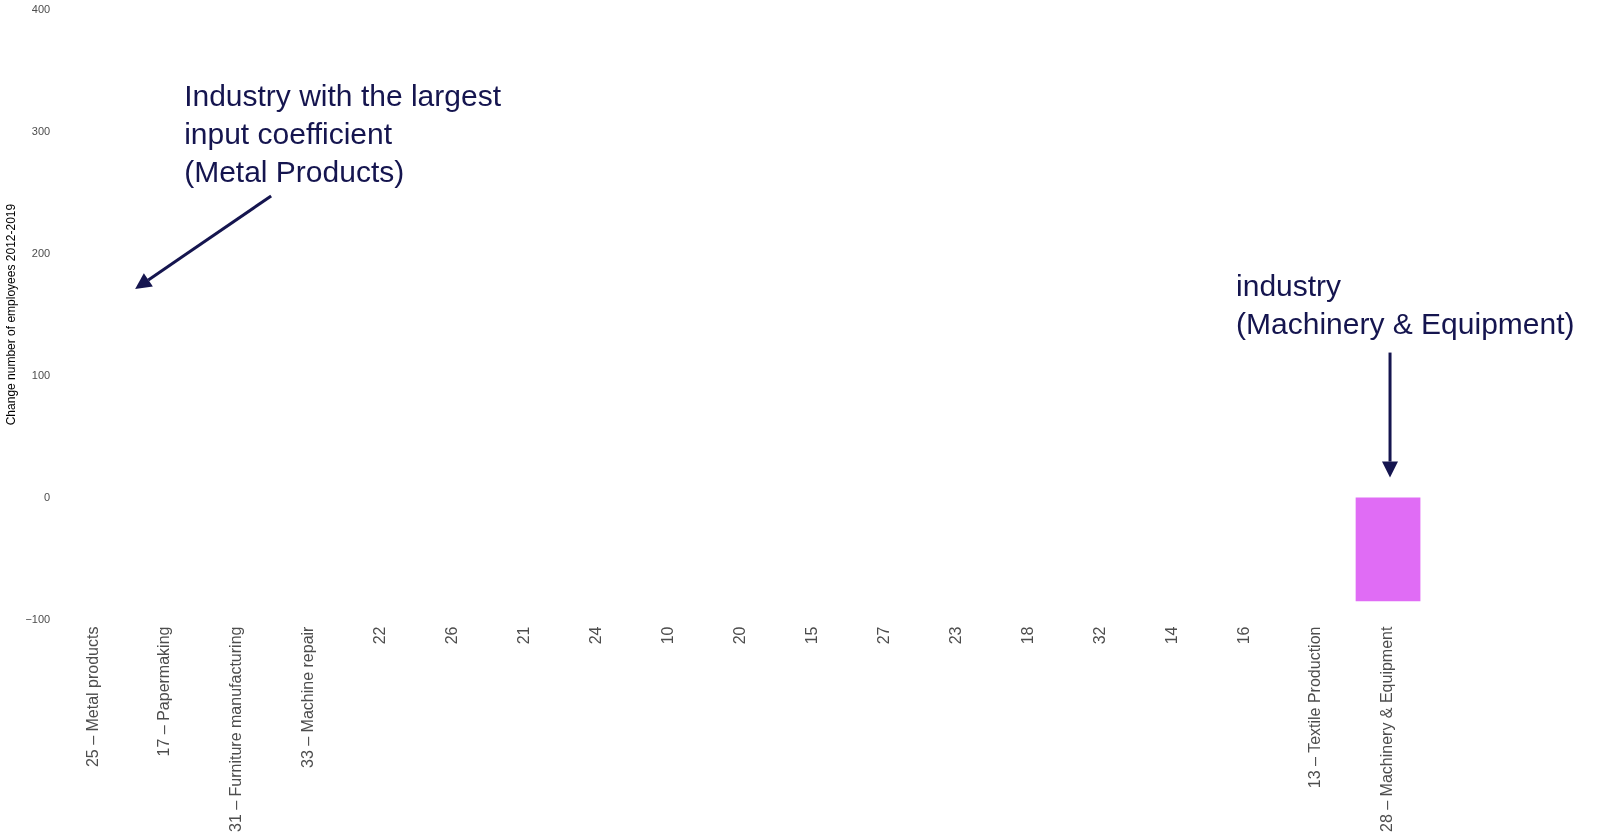 This screenshot has width=1599, height=835. What do you see at coordinates (41, 252) in the screenshot?
I see `y-tick-label: 200` at bounding box center [41, 252].